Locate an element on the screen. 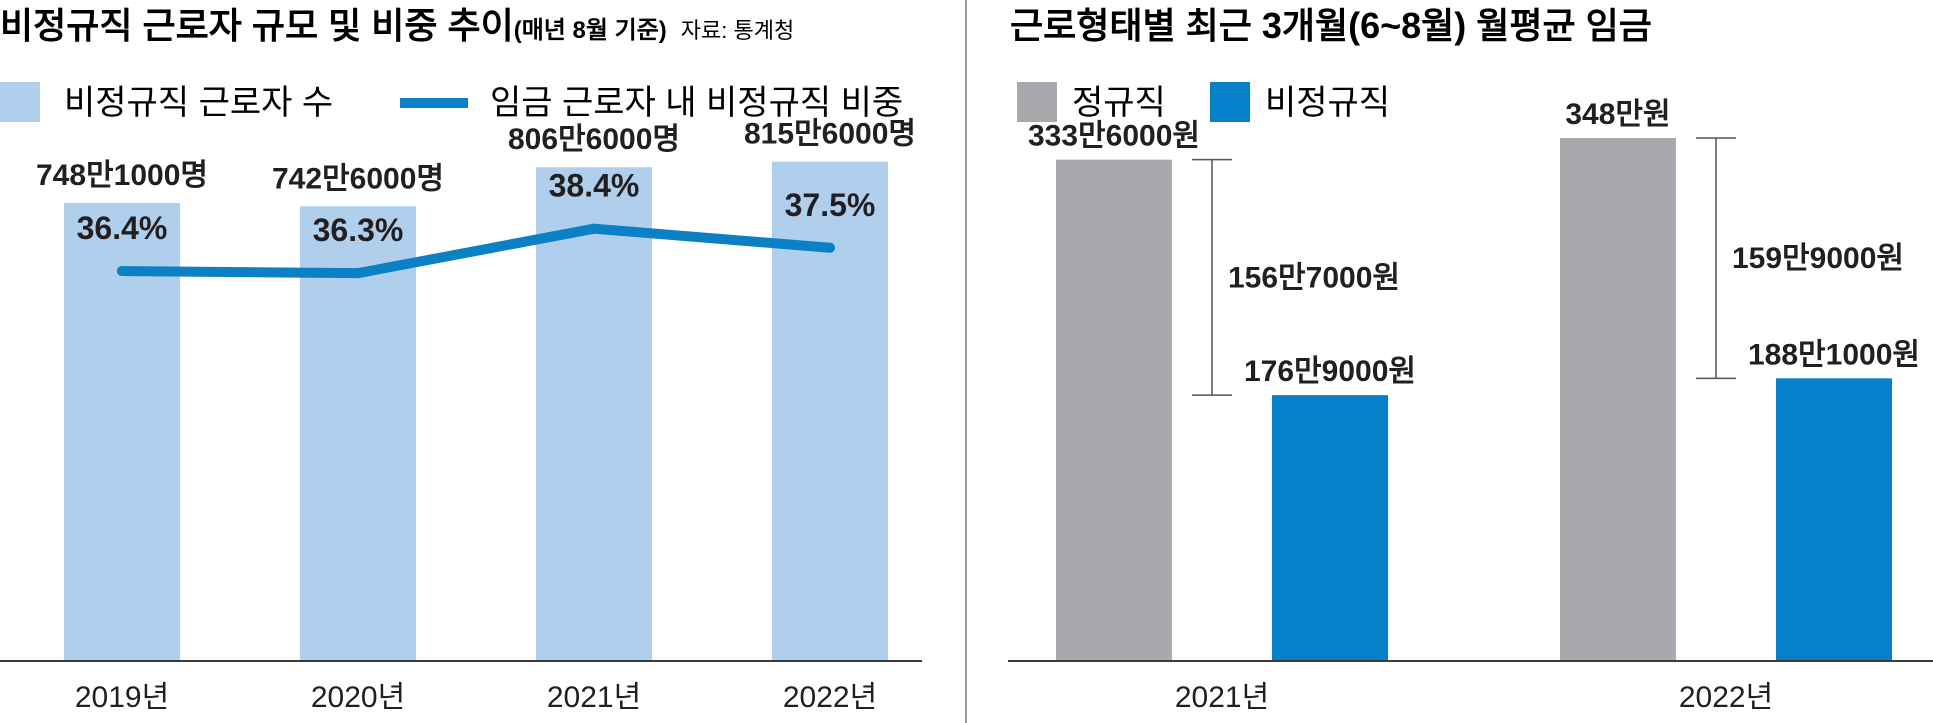 This screenshot has height=723, width=1933. bar-label-regular-wage-0: 333만6000원 is located at coordinates (1114, 136).